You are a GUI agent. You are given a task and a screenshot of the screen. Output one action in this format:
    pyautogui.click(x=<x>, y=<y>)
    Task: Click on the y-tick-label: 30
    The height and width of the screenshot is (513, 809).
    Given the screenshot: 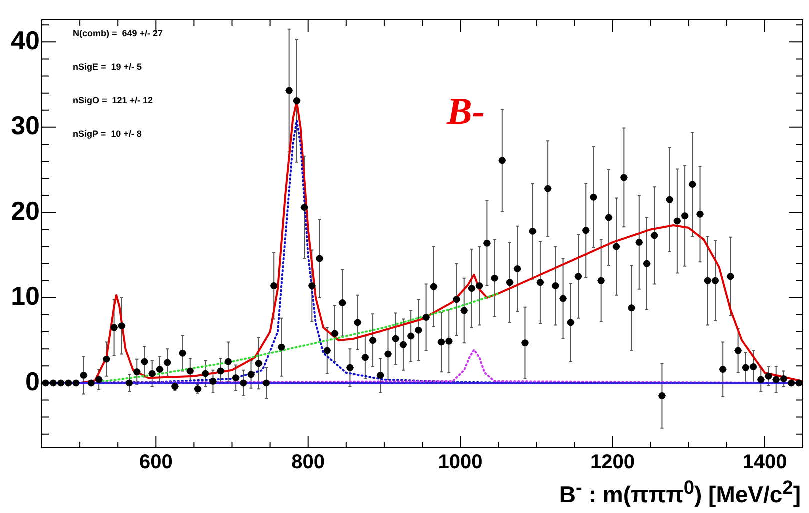 What is the action you would take?
    pyautogui.click(x=25, y=125)
    